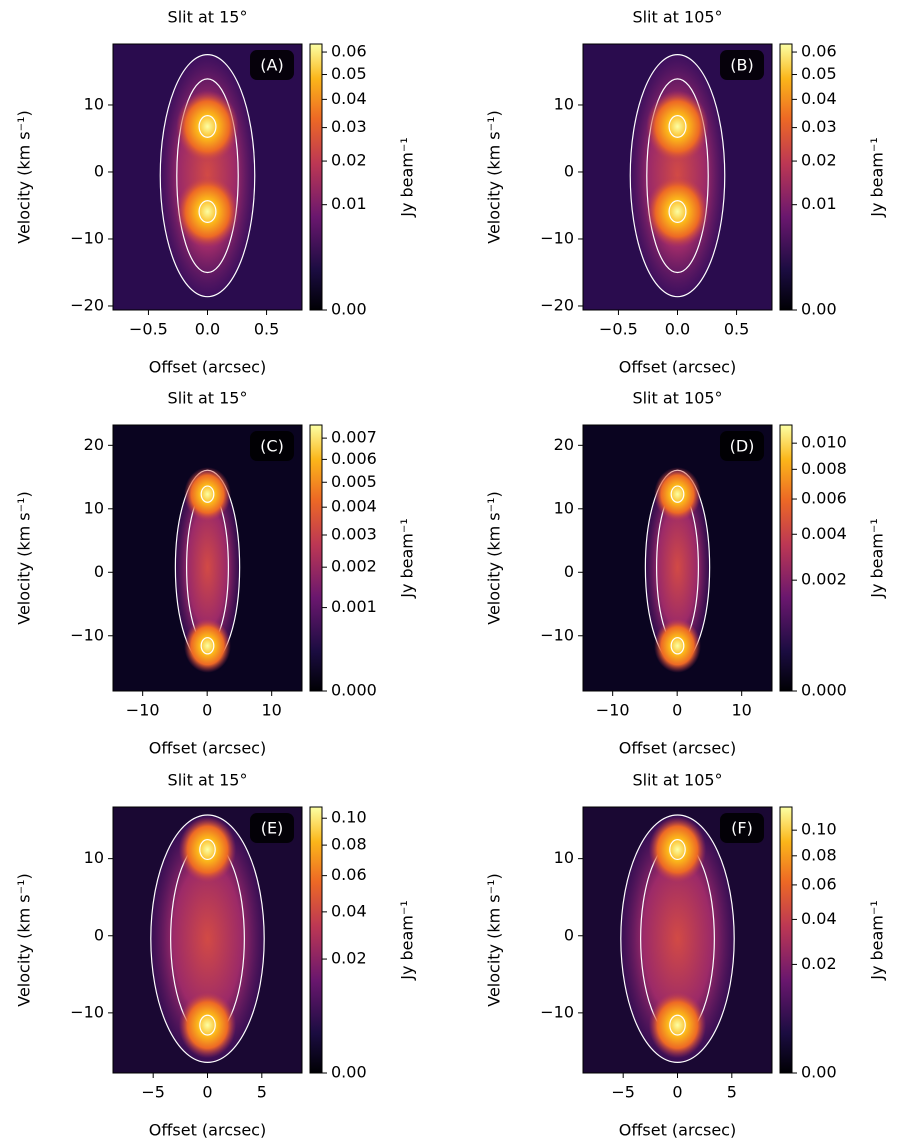 The height and width of the screenshot is (1148, 910). Describe the element at coordinates (677, 329) in the screenshot. I see `x-tick-label: 0.0` at that location.